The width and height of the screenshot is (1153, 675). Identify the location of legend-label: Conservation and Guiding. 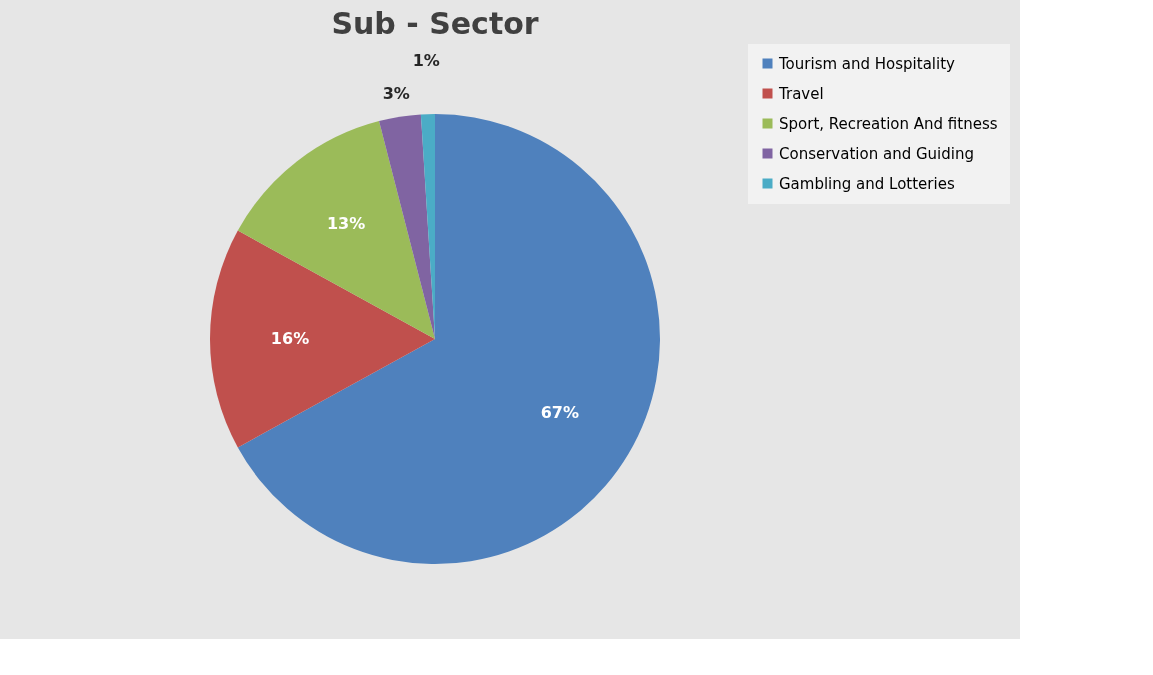
(876, 153).